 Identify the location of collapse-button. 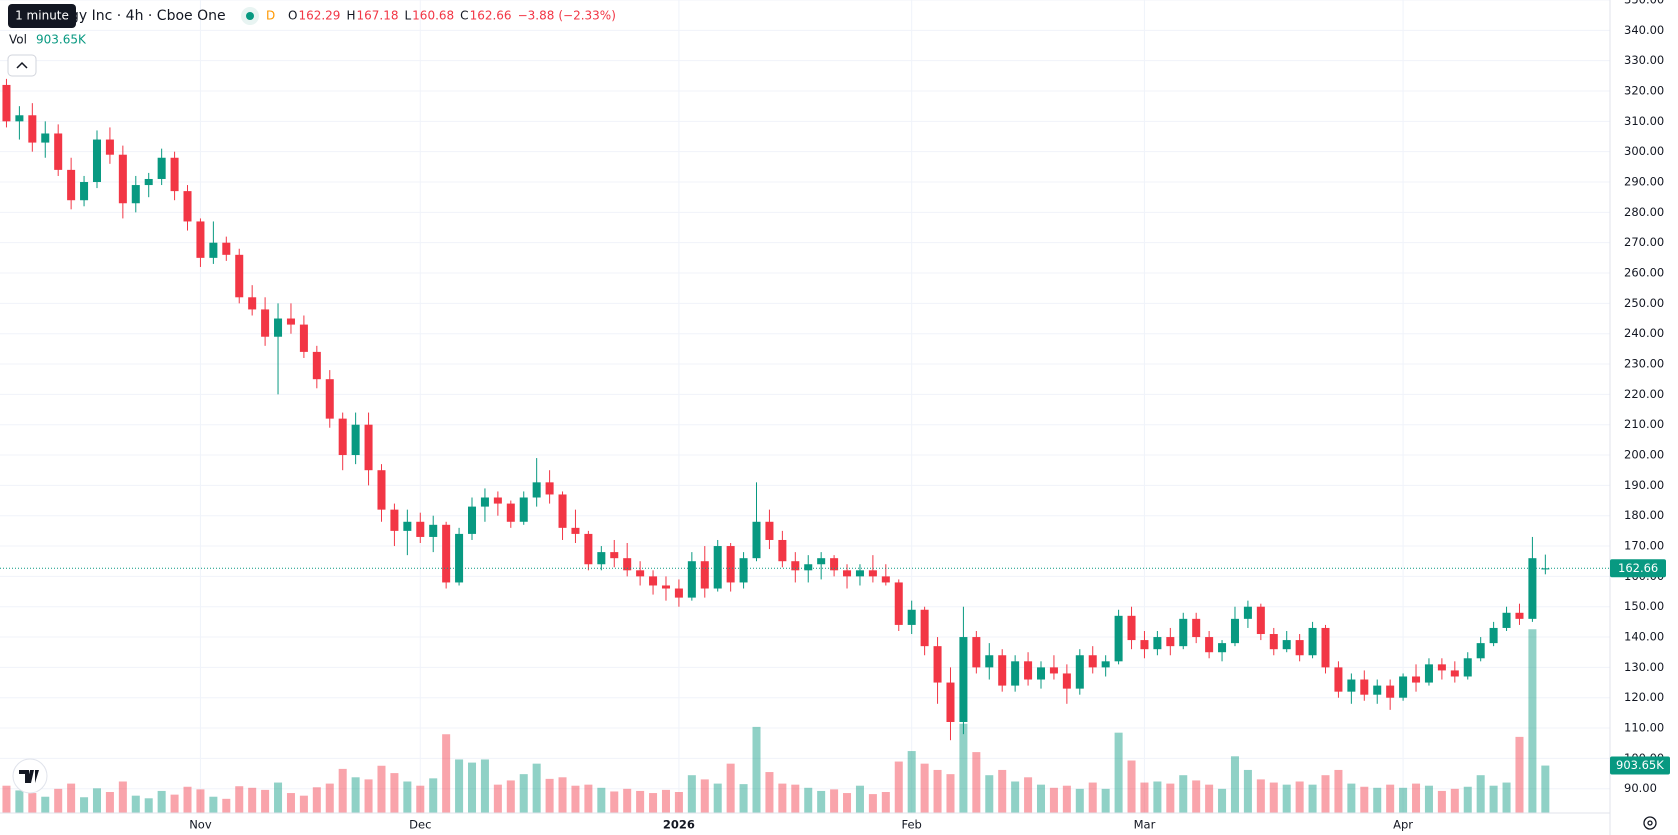
(22, 65).